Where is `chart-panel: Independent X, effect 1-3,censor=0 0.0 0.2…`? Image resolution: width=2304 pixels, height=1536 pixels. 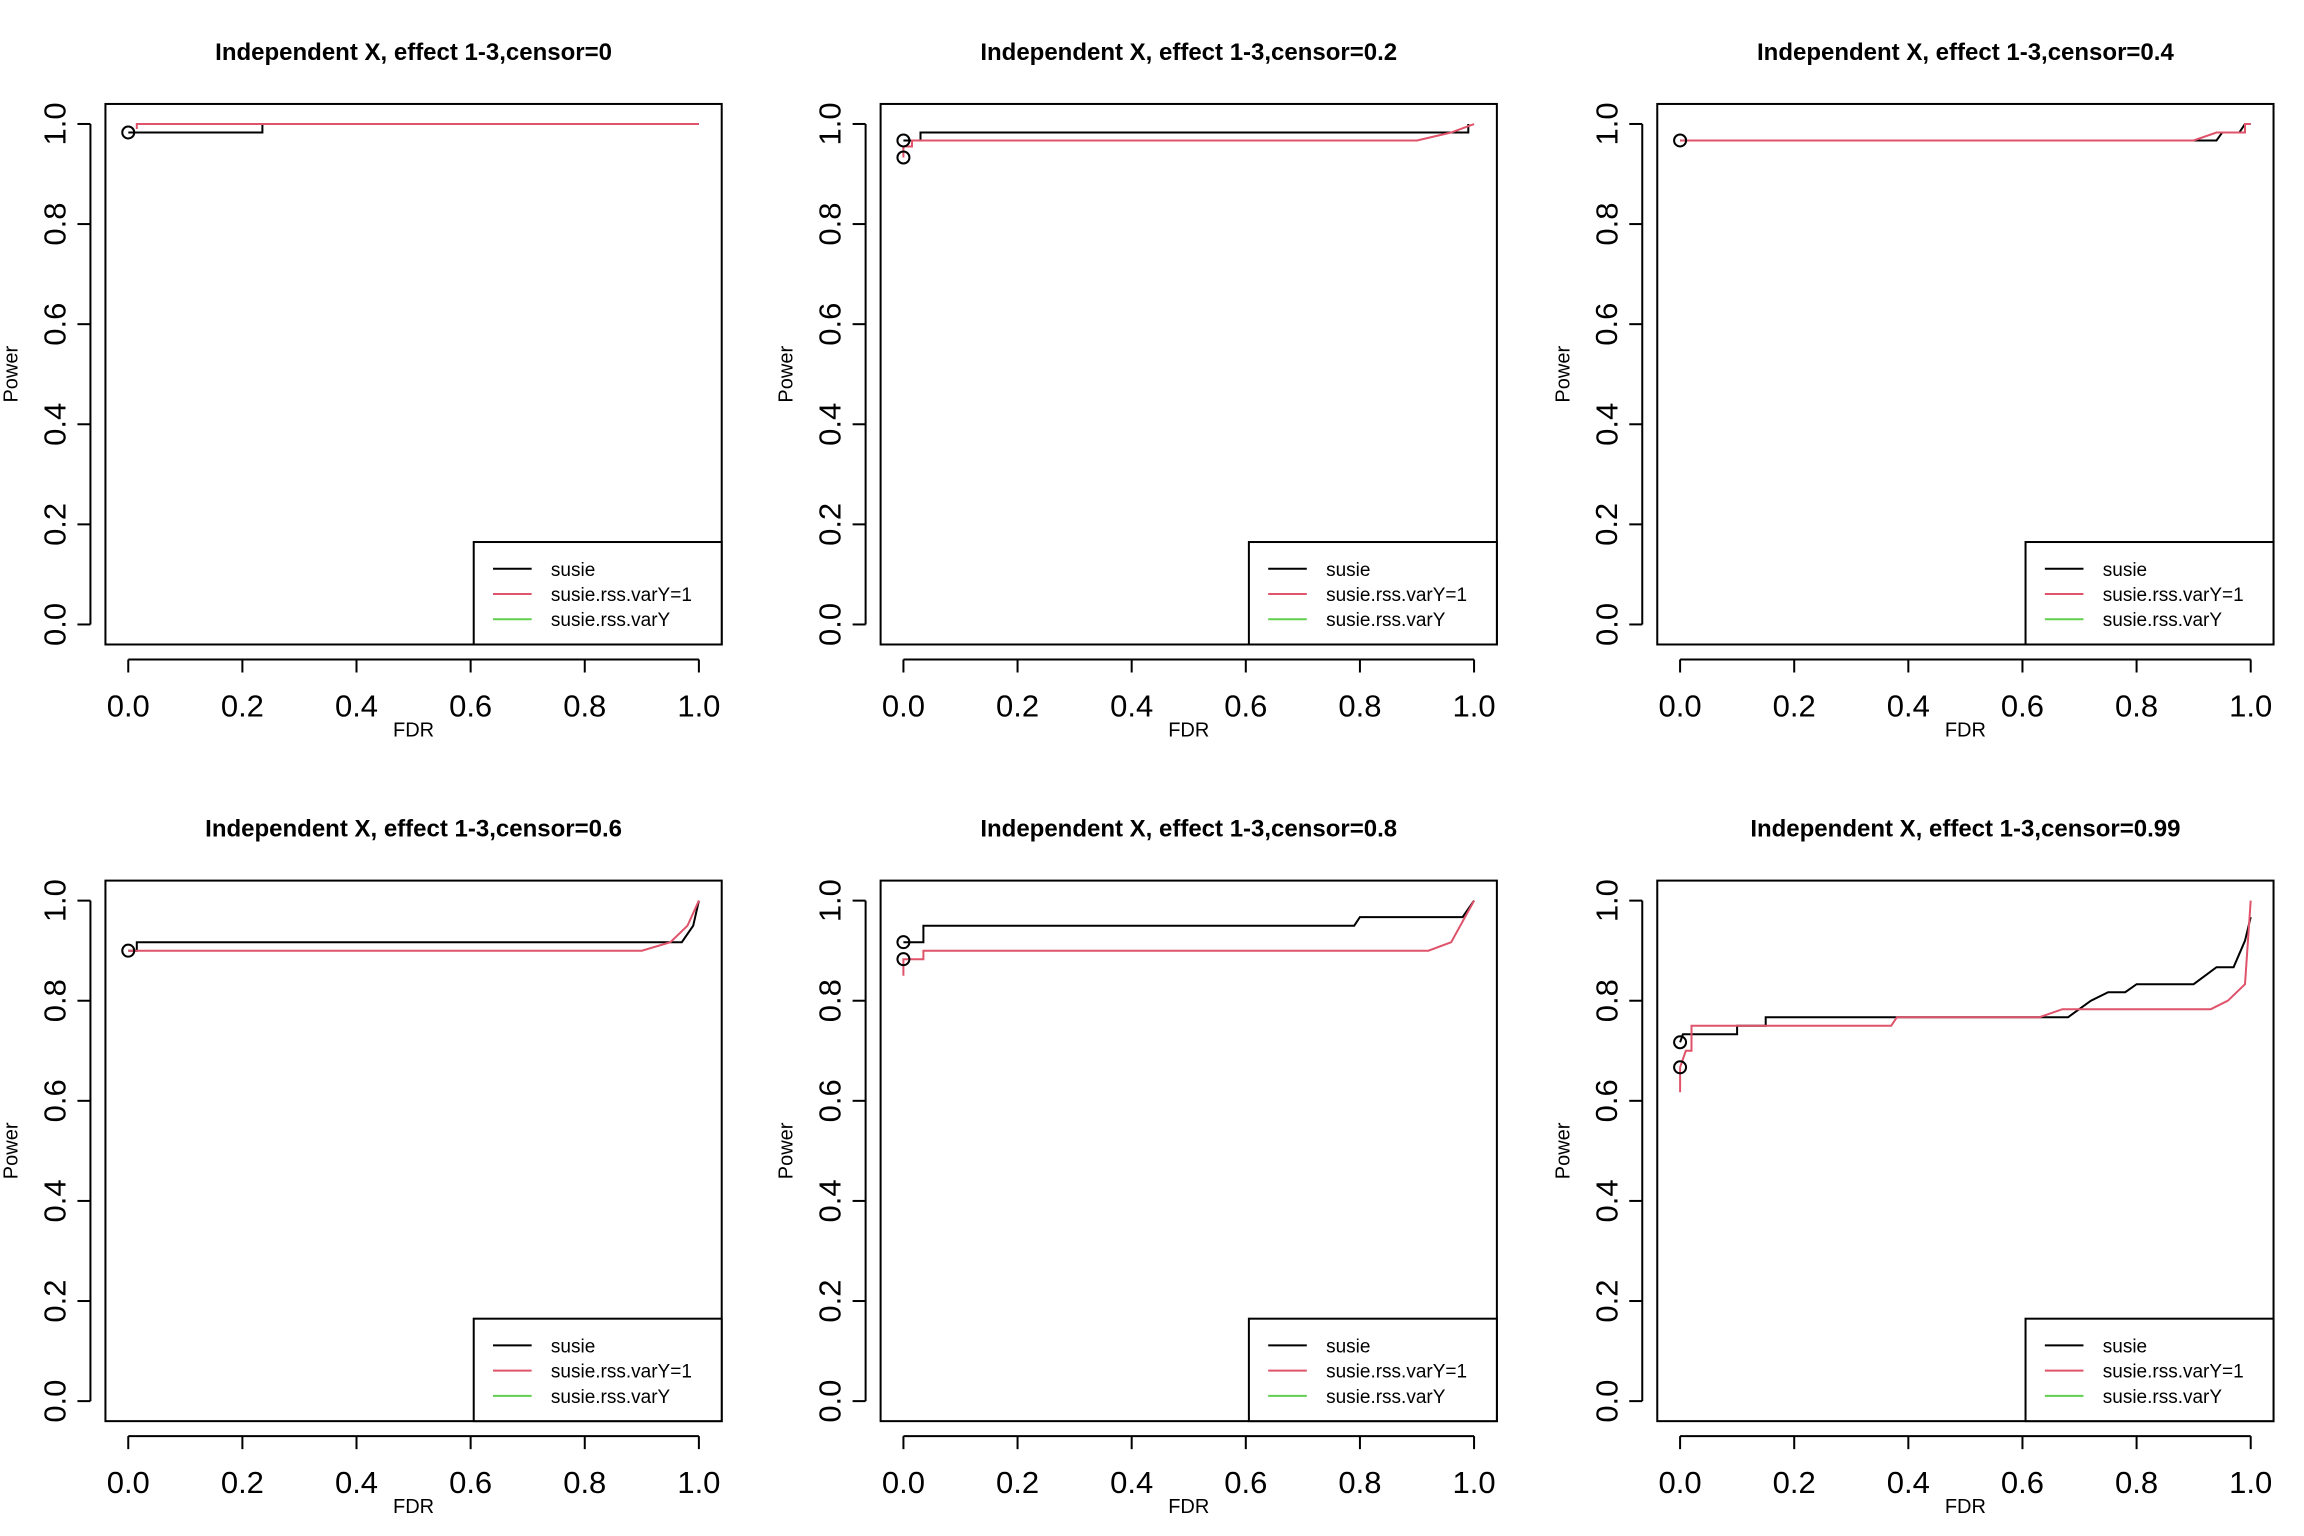 chart-panel: Independent X, effect 1-3,censor=0 0.0 0.2… is located at coordinates (361, 390).